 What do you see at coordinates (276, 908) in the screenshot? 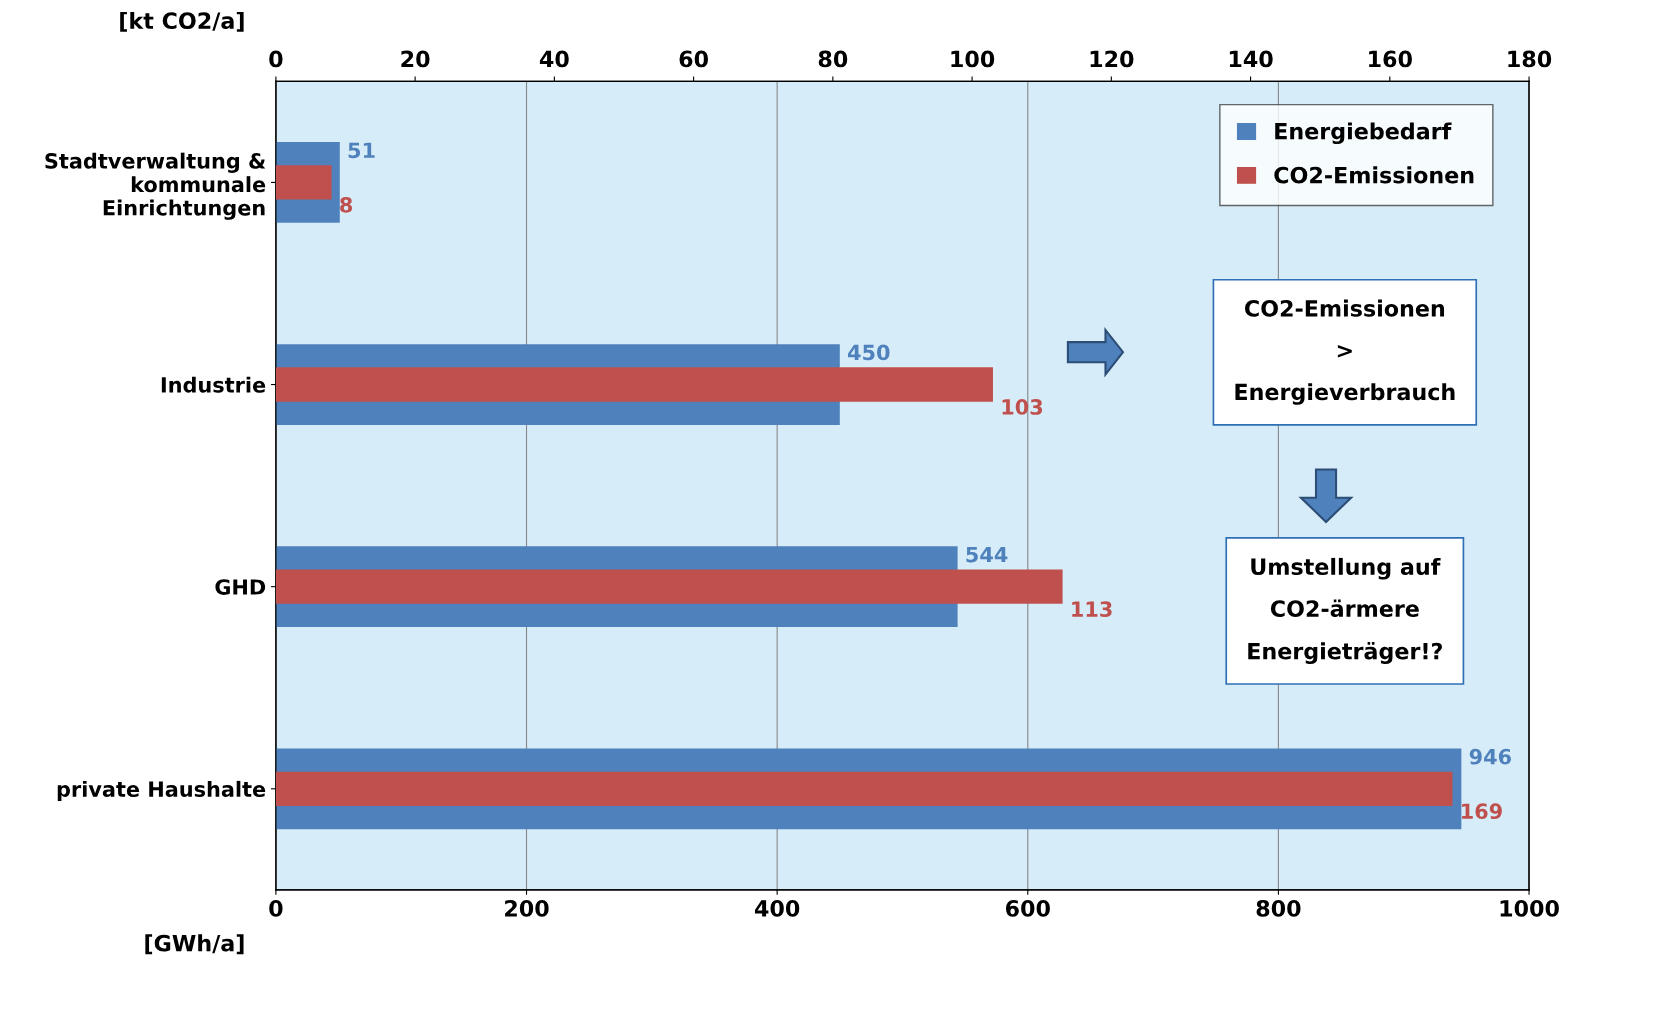
I see `x-tick-label: 0` at bounding box center [276, 908].